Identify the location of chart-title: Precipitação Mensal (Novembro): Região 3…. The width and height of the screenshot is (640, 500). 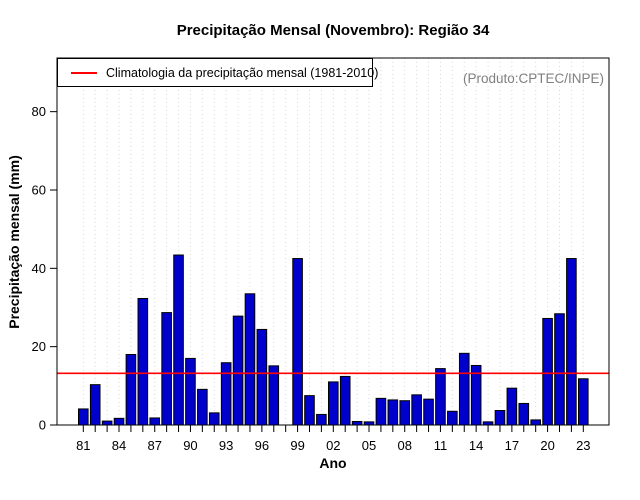
(333, 30).